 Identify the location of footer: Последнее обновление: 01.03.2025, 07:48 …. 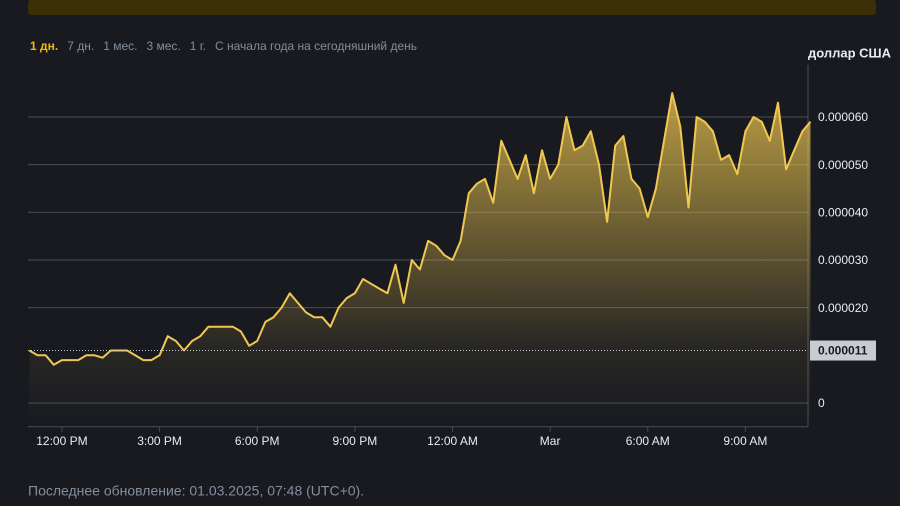
(196, 491).